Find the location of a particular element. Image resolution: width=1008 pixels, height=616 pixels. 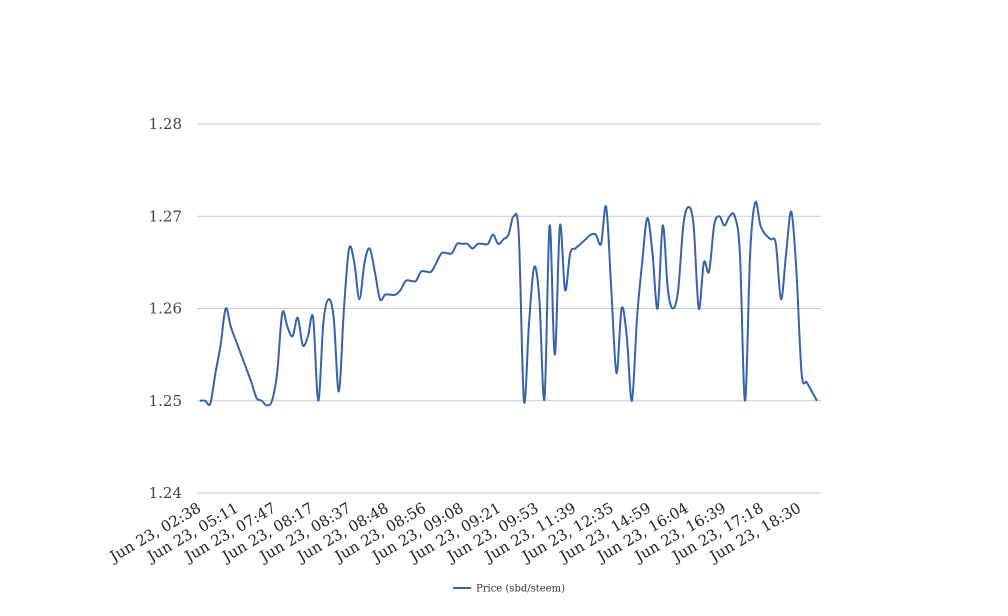

y-axis-ticks: 1.24 1.25 1.26 1.27 1.28 is located at coordinates (165, 308).